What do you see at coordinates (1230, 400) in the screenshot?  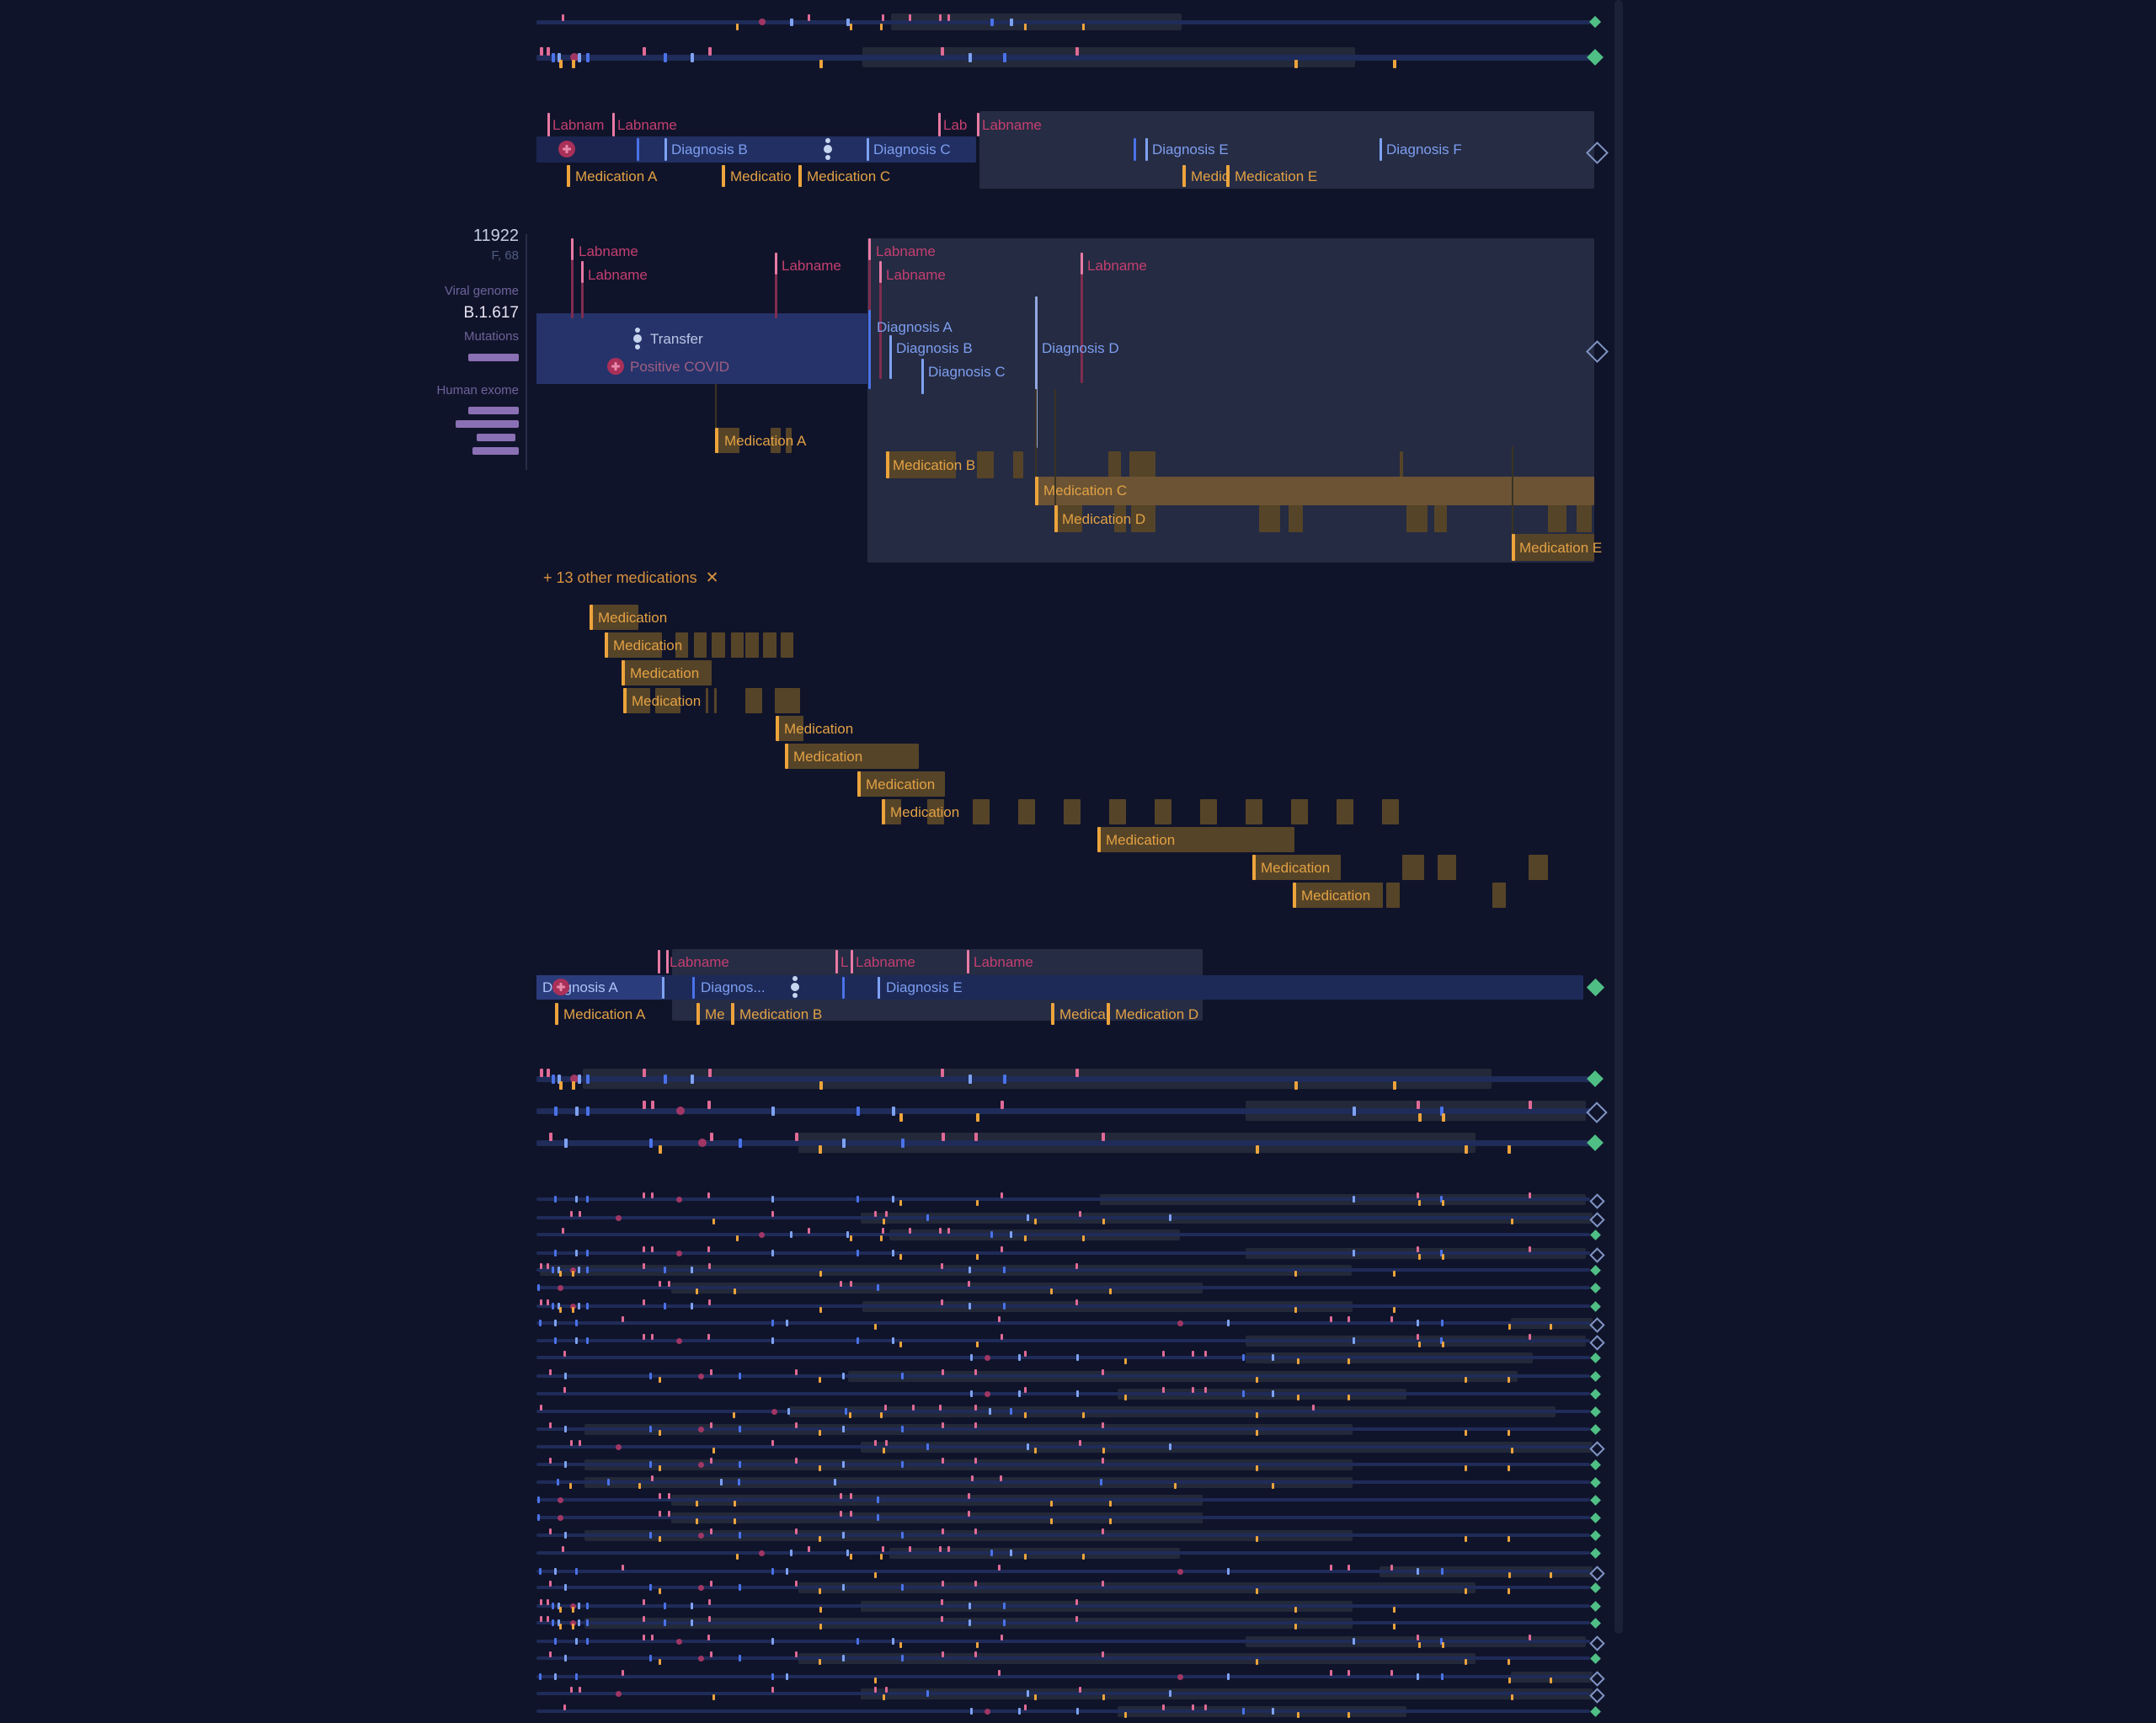 I see `expanded-patient-panel` at bounding box center [1230, 400].